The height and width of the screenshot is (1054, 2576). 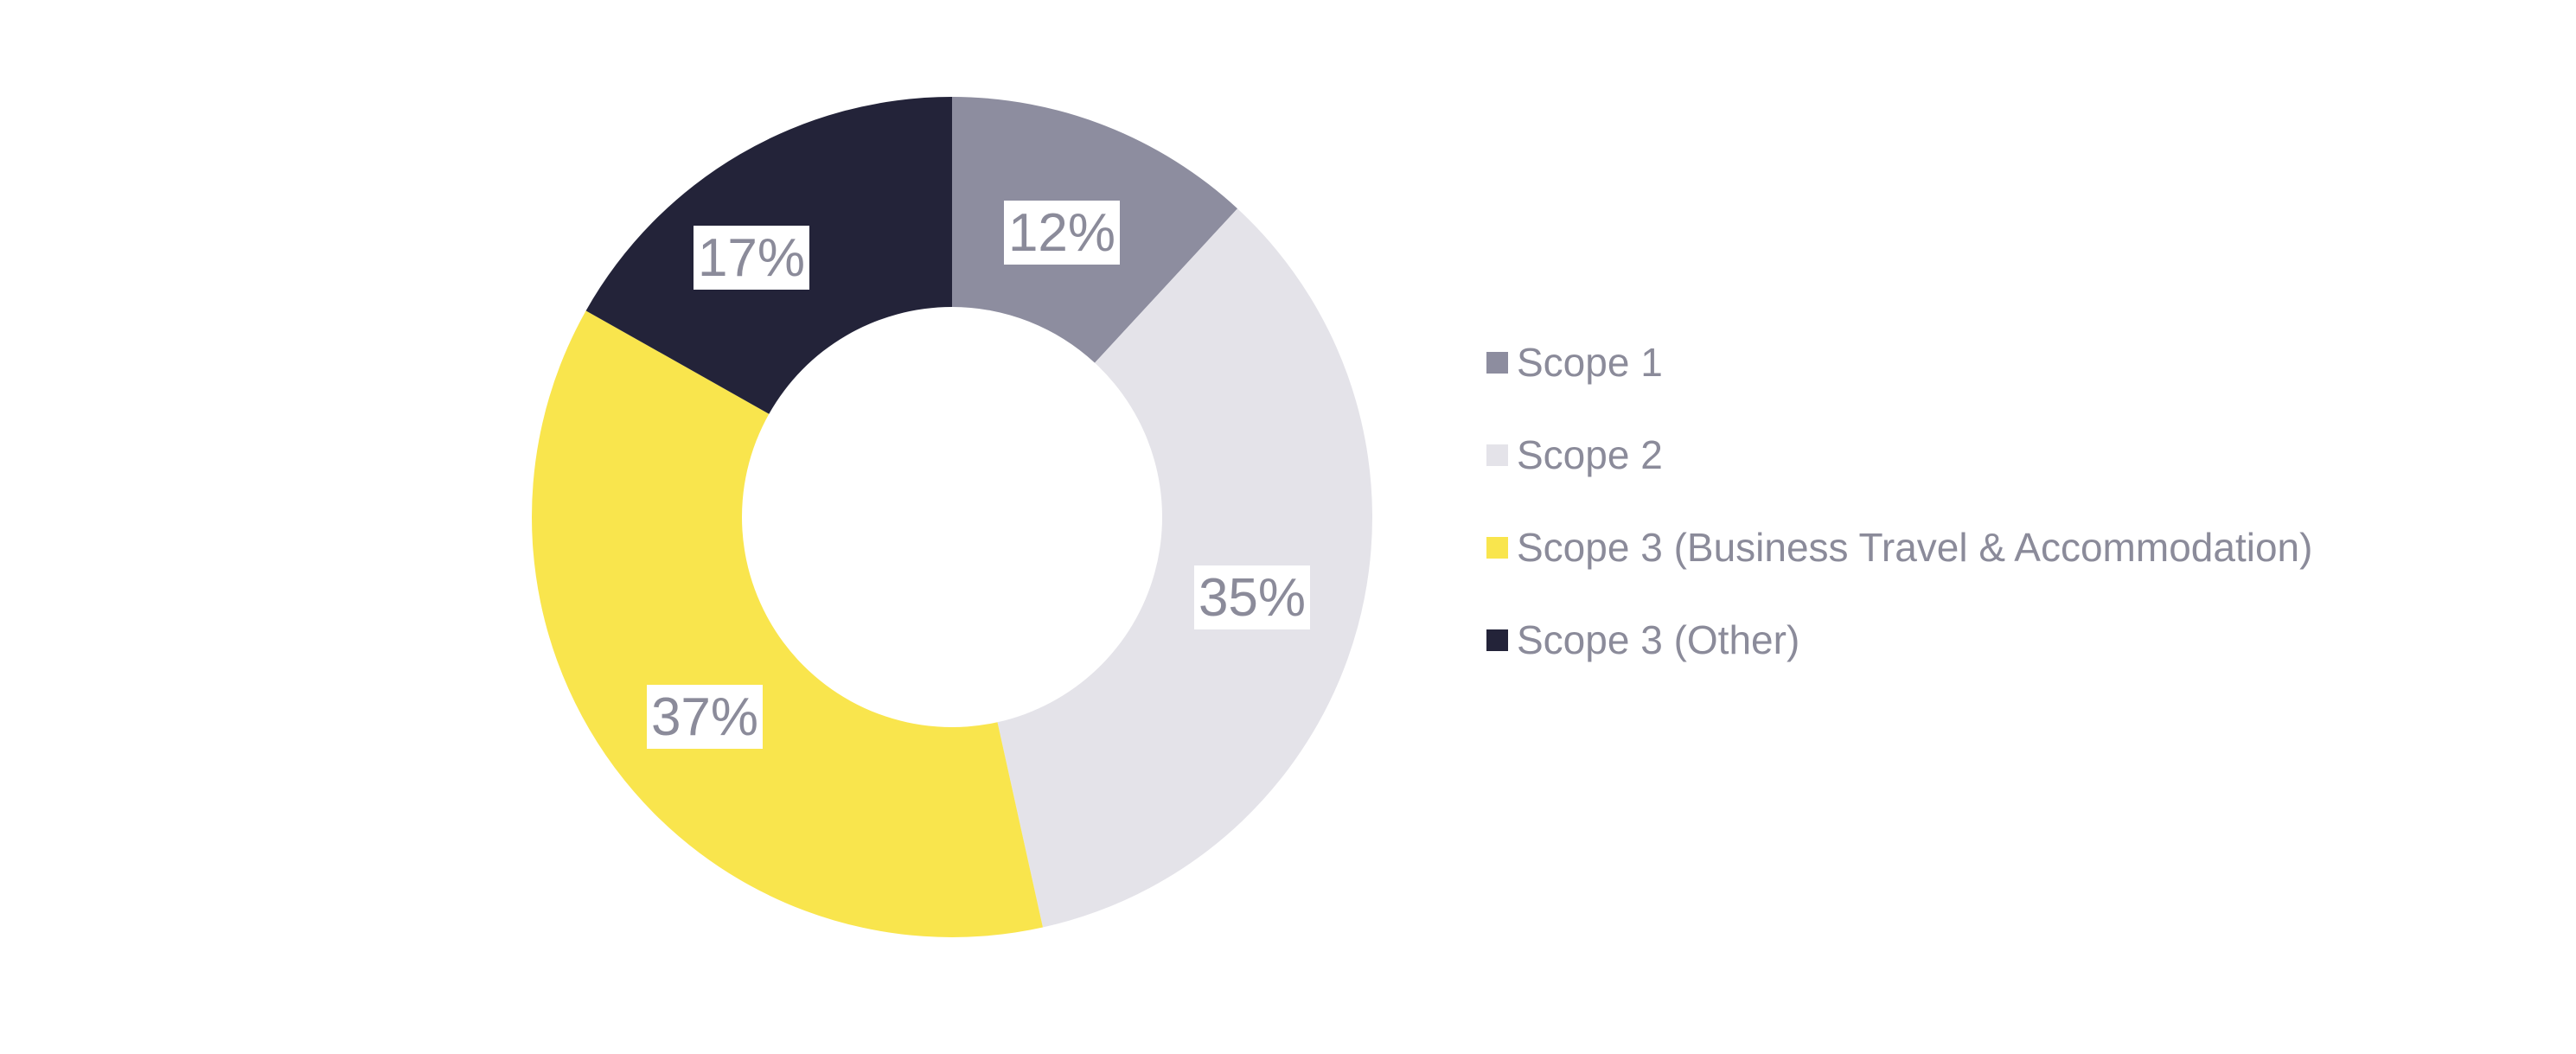 What do you see at coordinates (1899, 362) in the screenshot?
I see `legend-item-scope-1: Scope 1` at bounding box center [1899, 362].